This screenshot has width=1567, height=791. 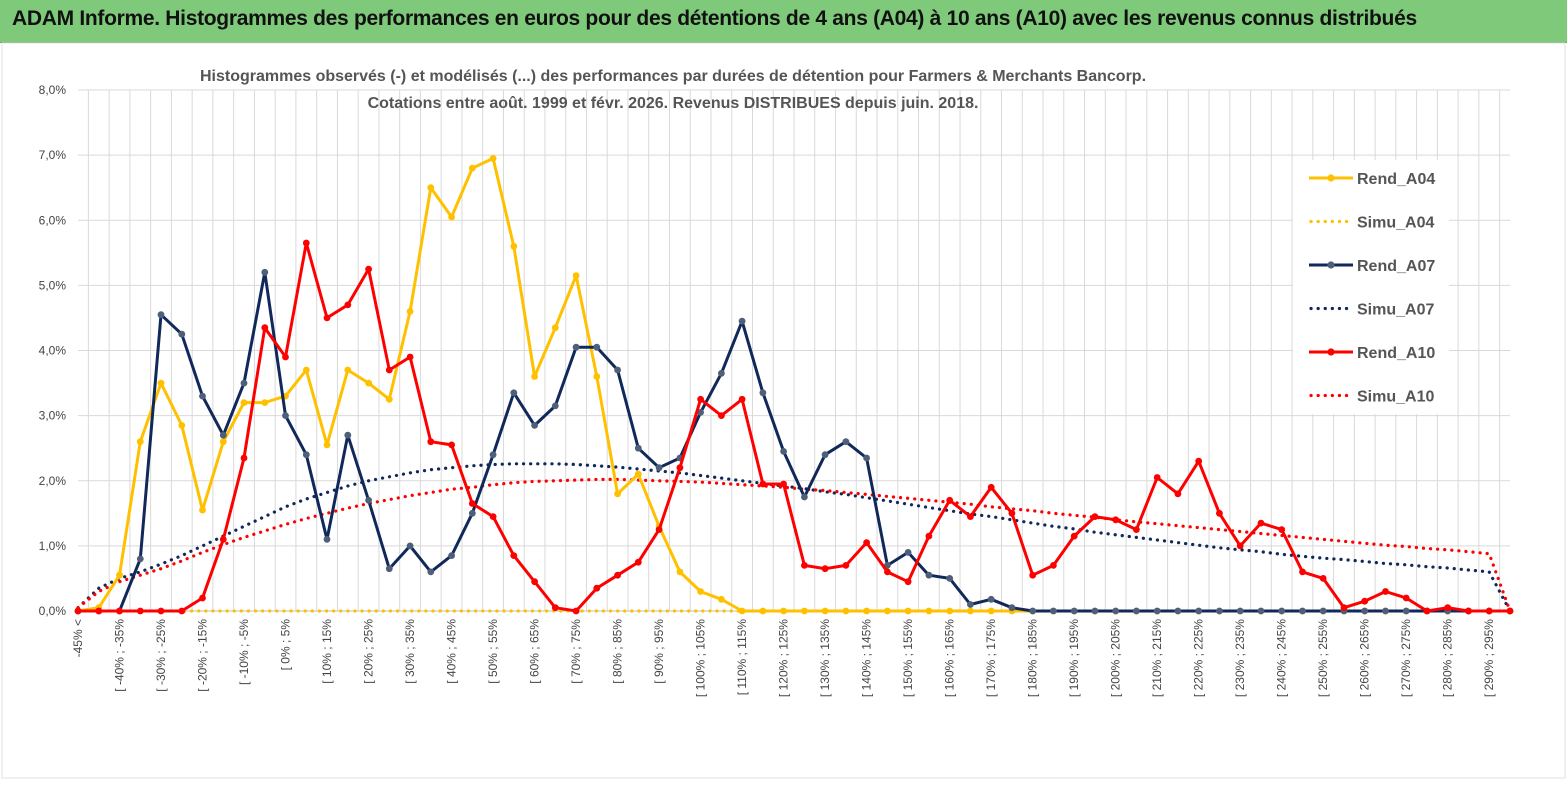 I want to click on legend-label: Simu_A04, so click(x=1395, y=223).